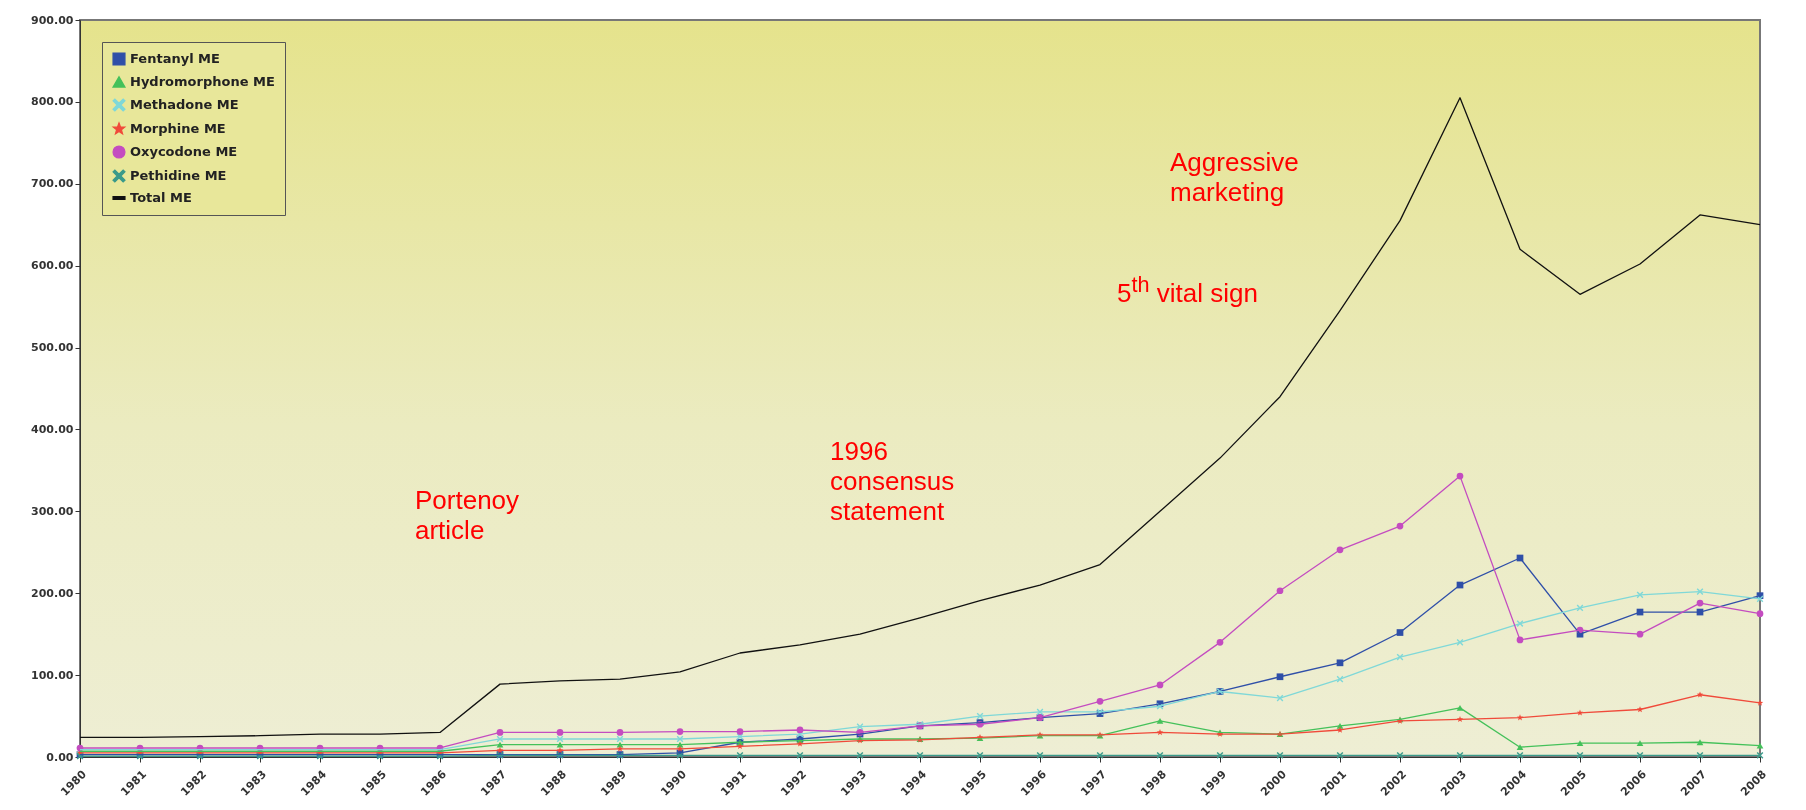 The image size is (1806, 810). Describe the element at coordinates (52, 184) in the screenshot. I see `y-tick-label: 700.00` at that location.